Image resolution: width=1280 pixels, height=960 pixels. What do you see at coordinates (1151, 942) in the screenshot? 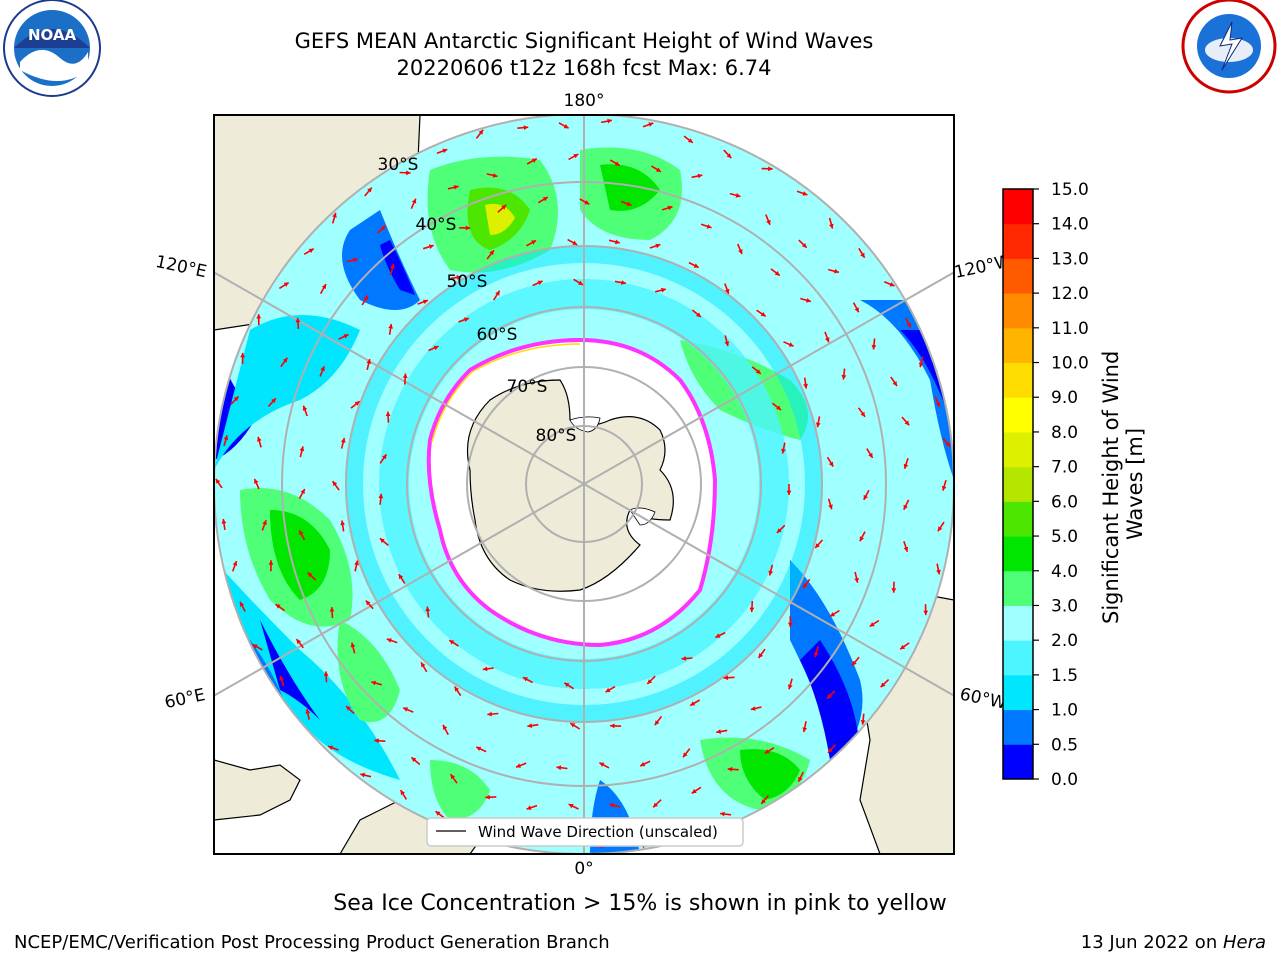
I see `date-text: 13 Jun 2022 on` at bounding box center [1151, 942].